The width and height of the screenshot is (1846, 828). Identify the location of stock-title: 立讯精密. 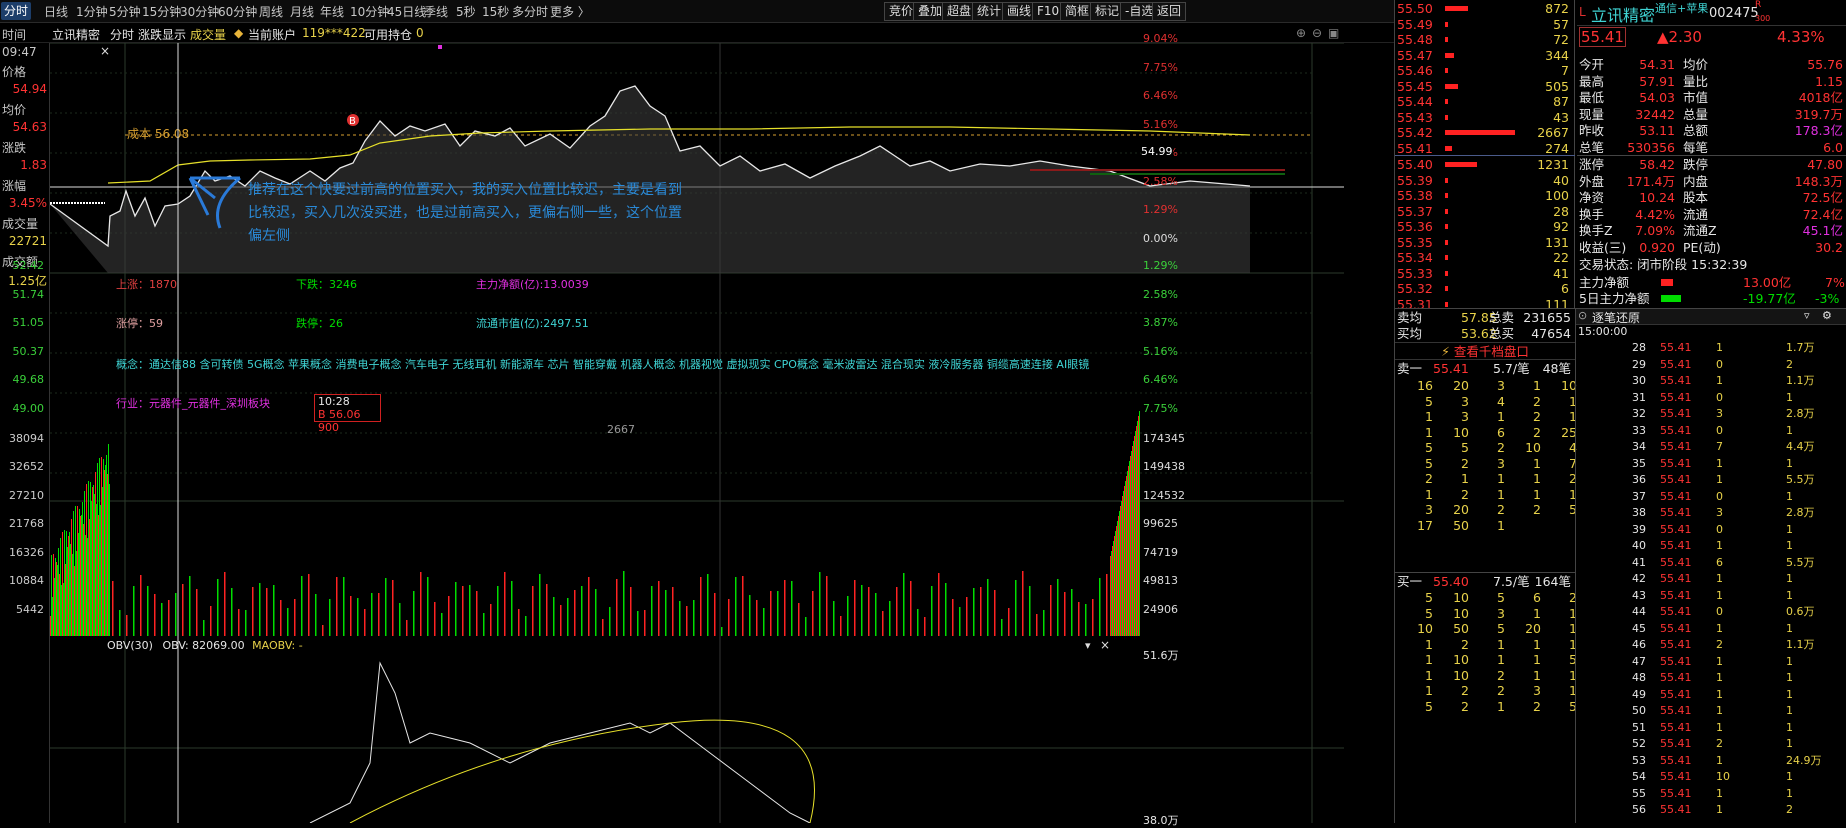
(1623, 15).